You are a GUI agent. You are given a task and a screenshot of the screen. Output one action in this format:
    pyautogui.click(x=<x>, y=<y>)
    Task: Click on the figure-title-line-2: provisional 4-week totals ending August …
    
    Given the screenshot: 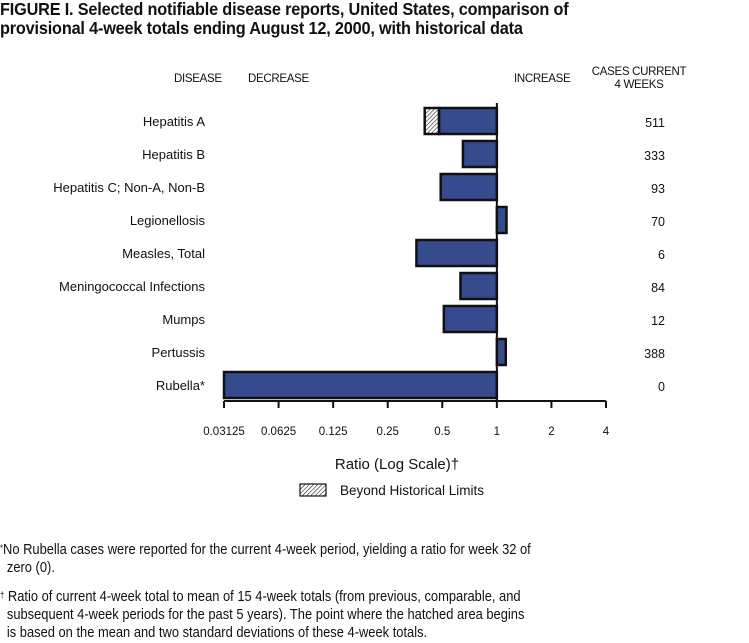 What is the action you would take?
    pyautogui.click(x=261, y=28)
    